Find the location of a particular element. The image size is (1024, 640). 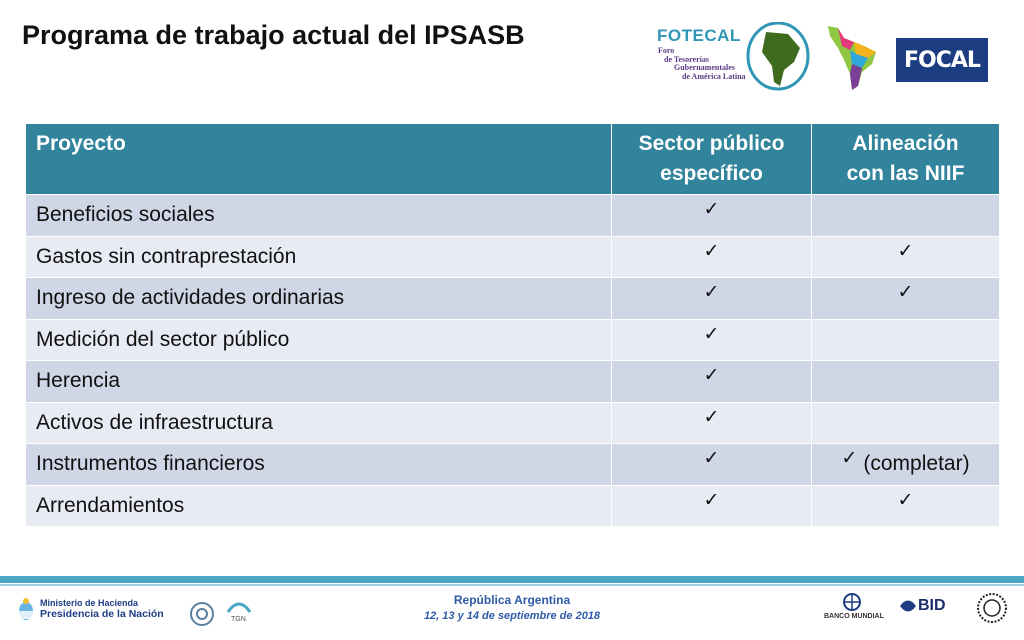

project-name: Medición del sector público is located at coordinates (318, 339).